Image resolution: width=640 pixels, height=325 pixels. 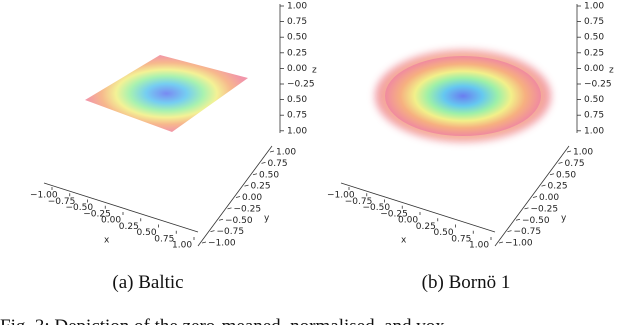 What do you see at coordinates (466, 282) in the screenshot?
I see `panel-caption: (b) Bornö 1` at bounding box center [466, 282].